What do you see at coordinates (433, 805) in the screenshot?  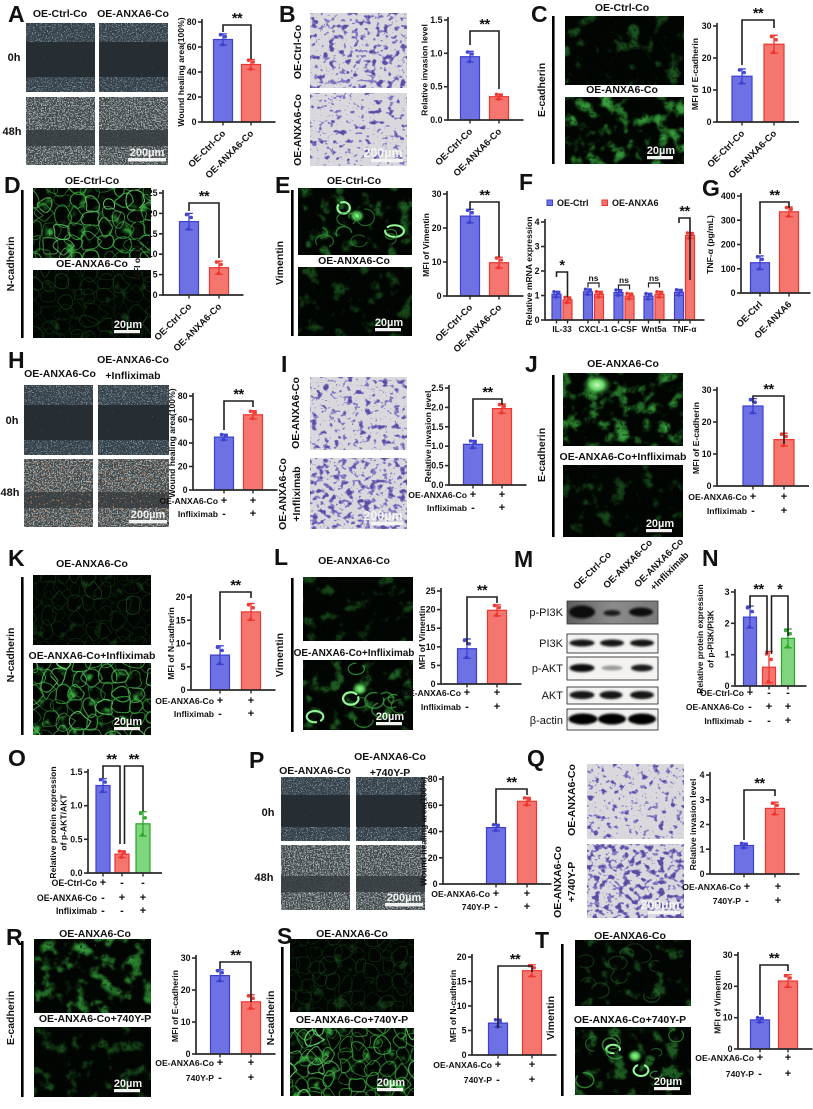 I see `svg-text: 60` at bounding box center [433, 805].